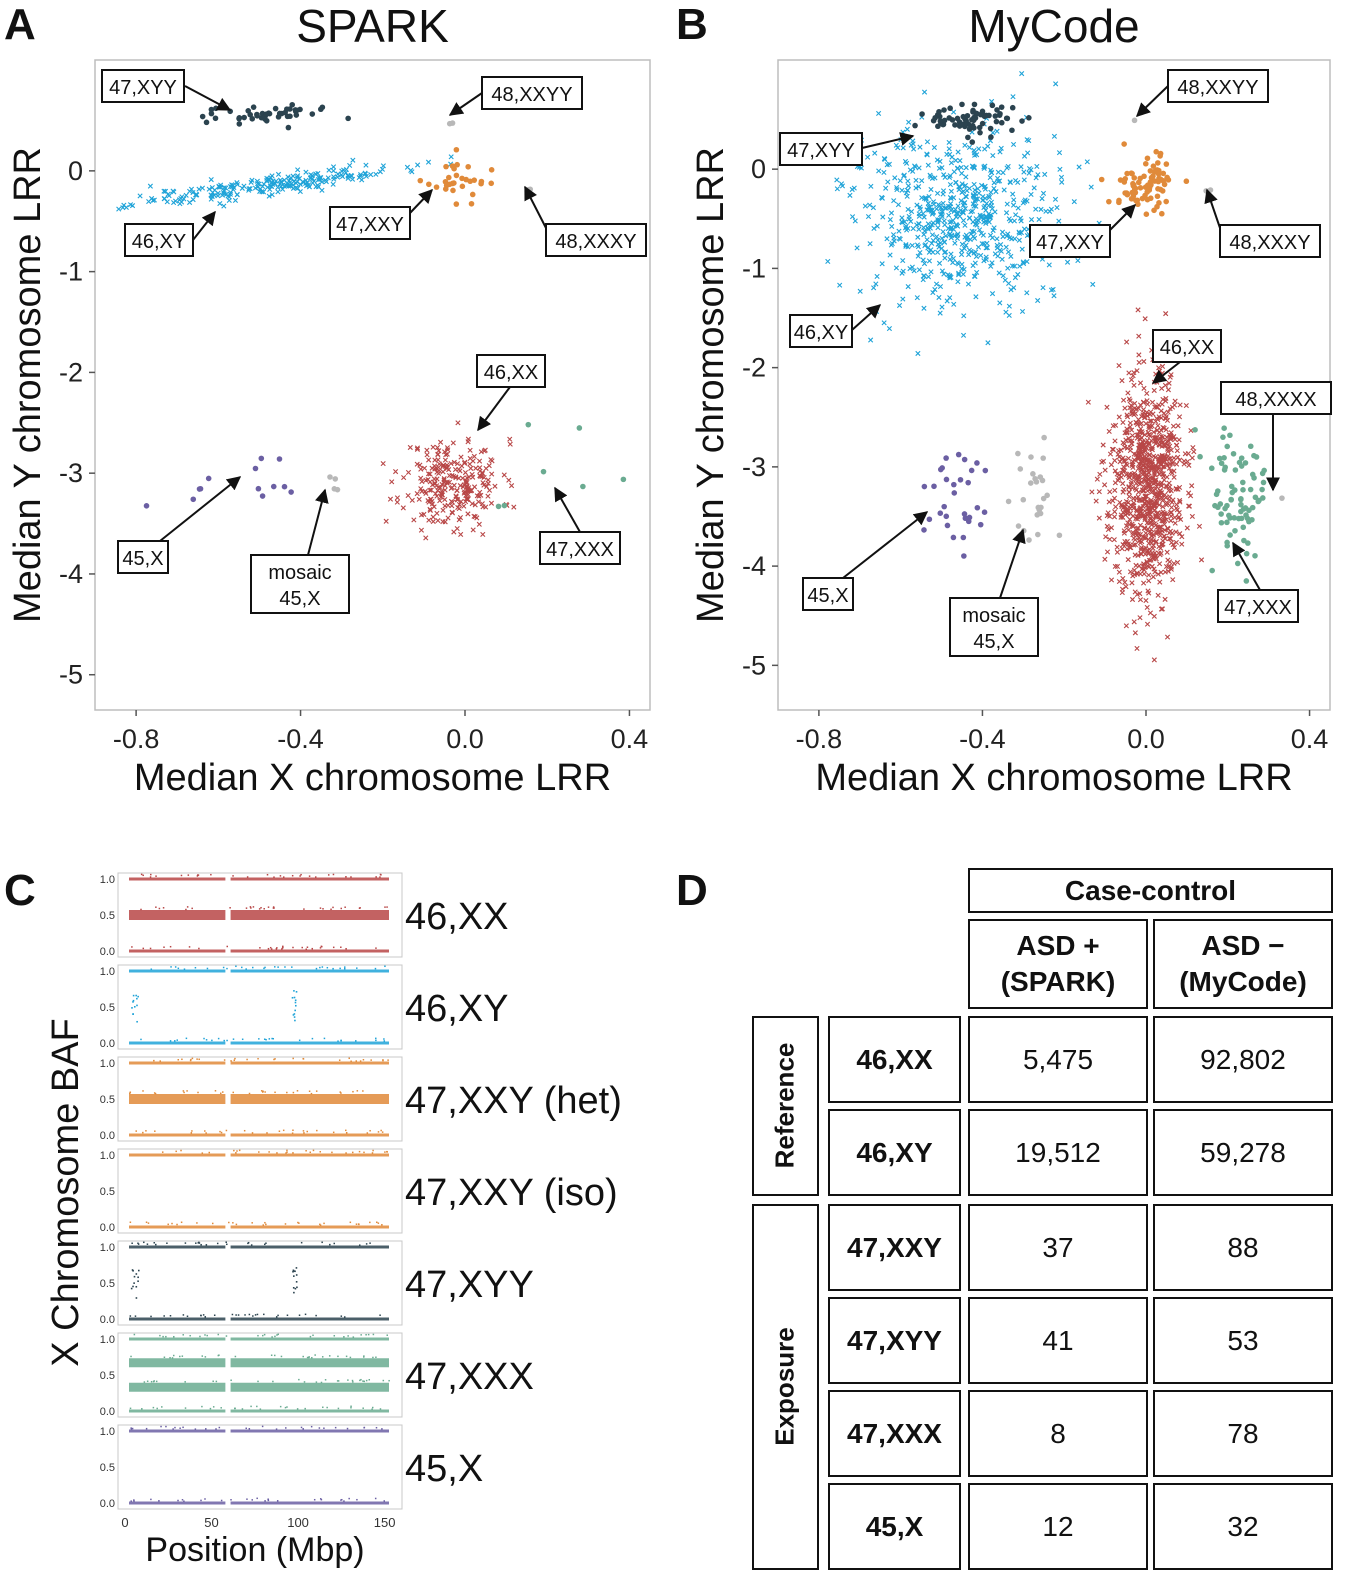  I want to click on x-tick-label: 0.0, so click(465, 739).